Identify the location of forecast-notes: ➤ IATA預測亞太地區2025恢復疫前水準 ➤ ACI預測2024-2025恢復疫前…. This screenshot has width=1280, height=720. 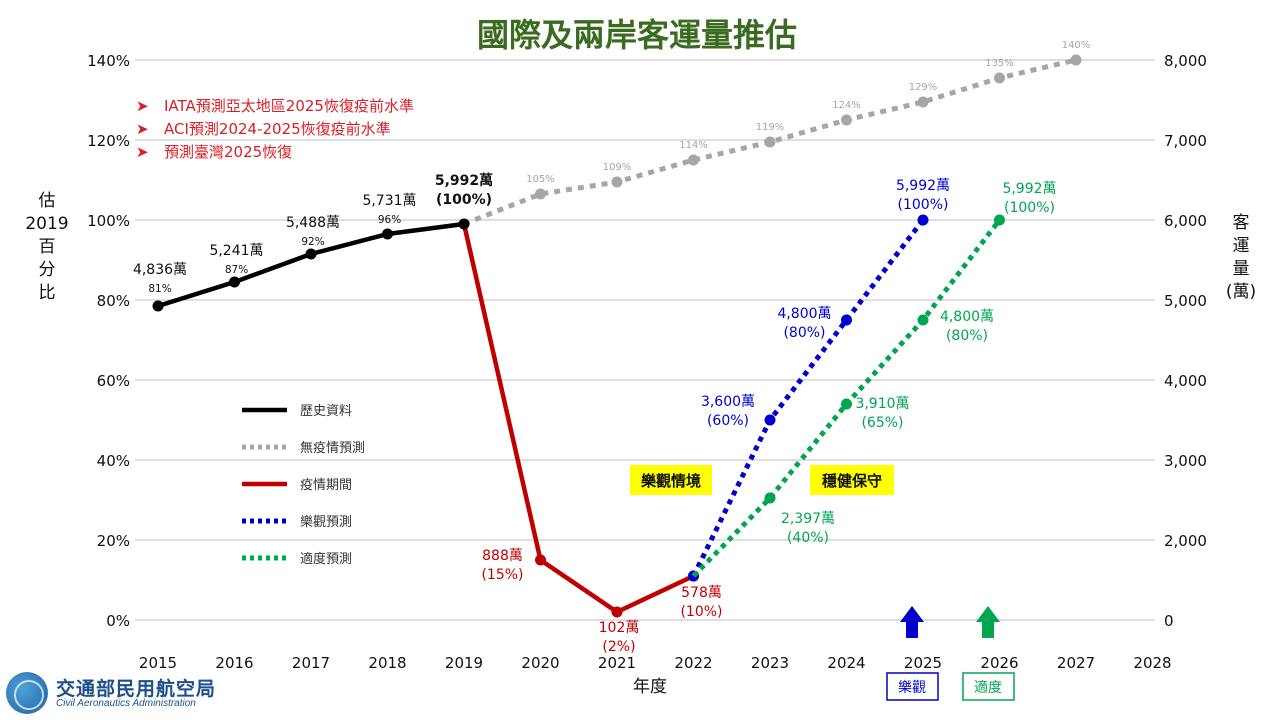
(275, 129).